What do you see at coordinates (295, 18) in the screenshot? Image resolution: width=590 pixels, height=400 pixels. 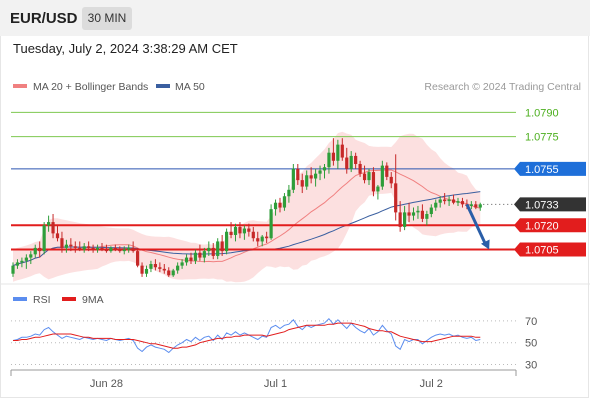 I see `chart-header: EUR/USD 30 MIN` at bounding box center [295, 18].